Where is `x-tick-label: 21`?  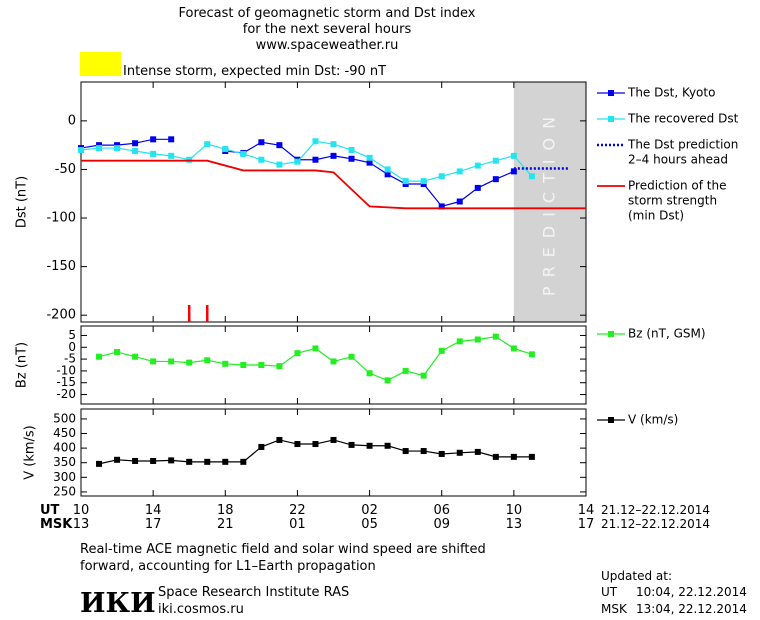
x-tick-label: 21 is located at coordinates (225, 524).